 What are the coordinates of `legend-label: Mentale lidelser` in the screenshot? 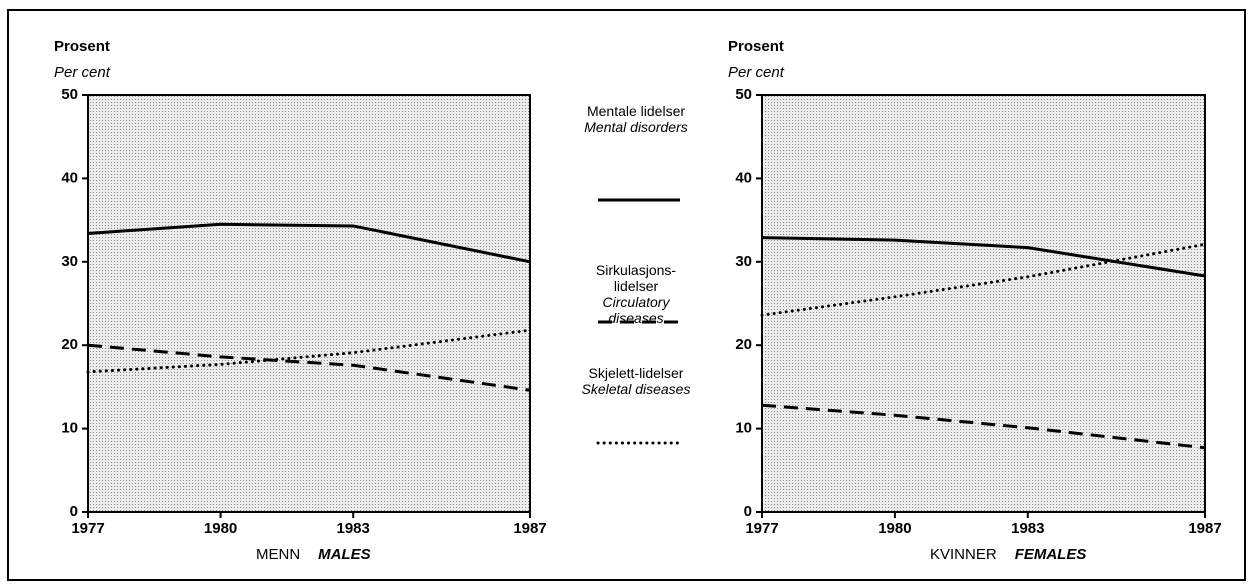 It's located at (636, 111).